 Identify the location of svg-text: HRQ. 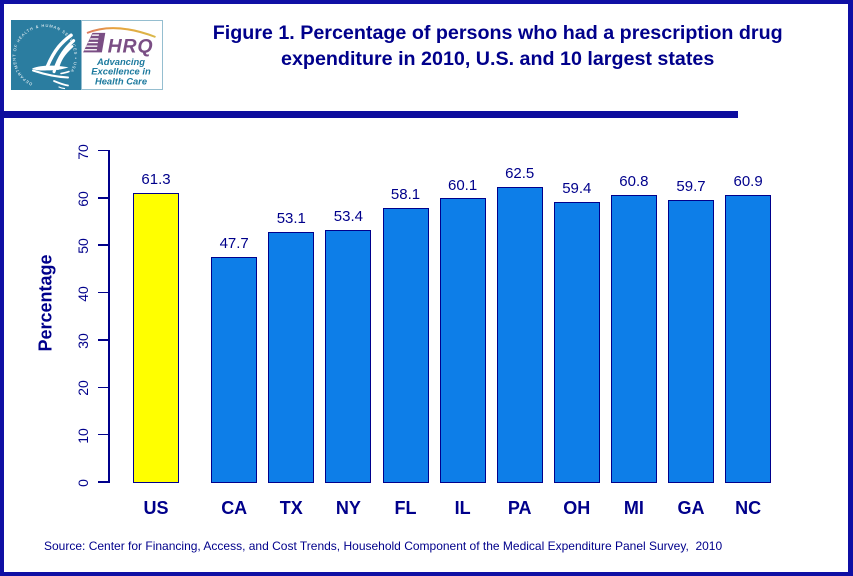
(131, 46).